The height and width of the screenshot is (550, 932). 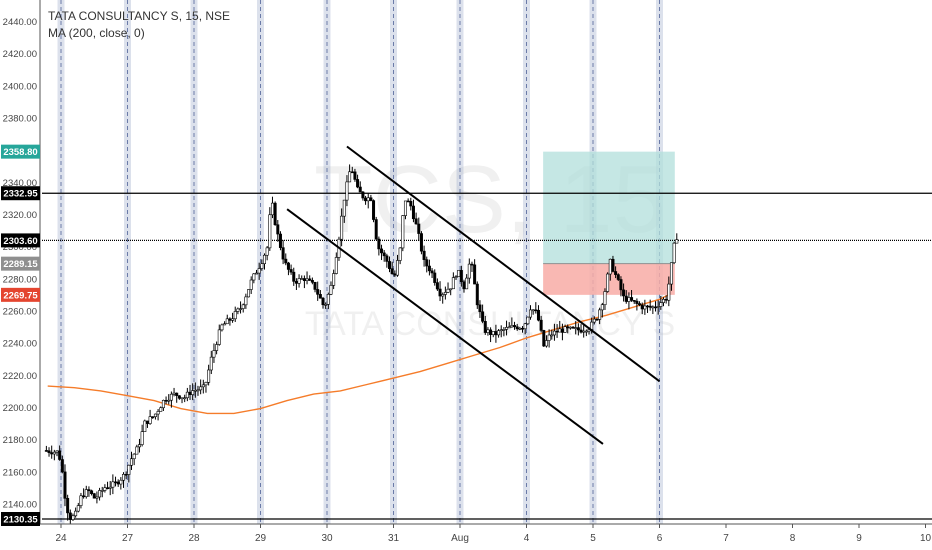 I want to click on y-tick-label: 2340.00, so click(x=20, y=183).